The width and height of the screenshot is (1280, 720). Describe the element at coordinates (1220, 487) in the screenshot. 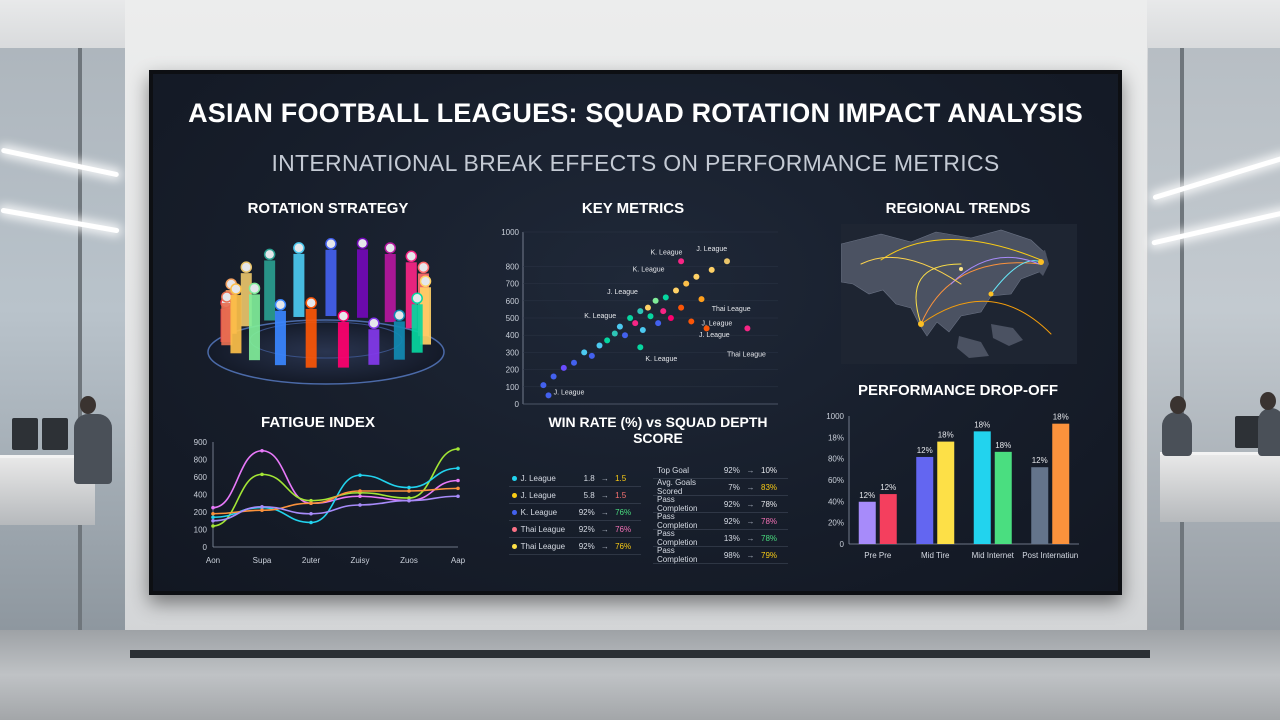

I see `office-desk` at that location.